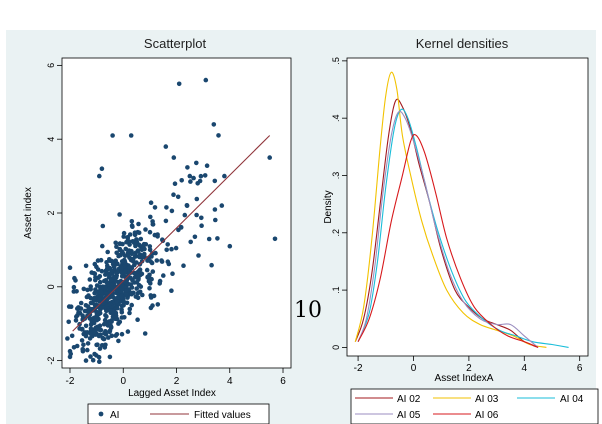 The image size is (602, 424). I want to click on scatter-xlabel: Lagged Asset Index, so click(172, 393).